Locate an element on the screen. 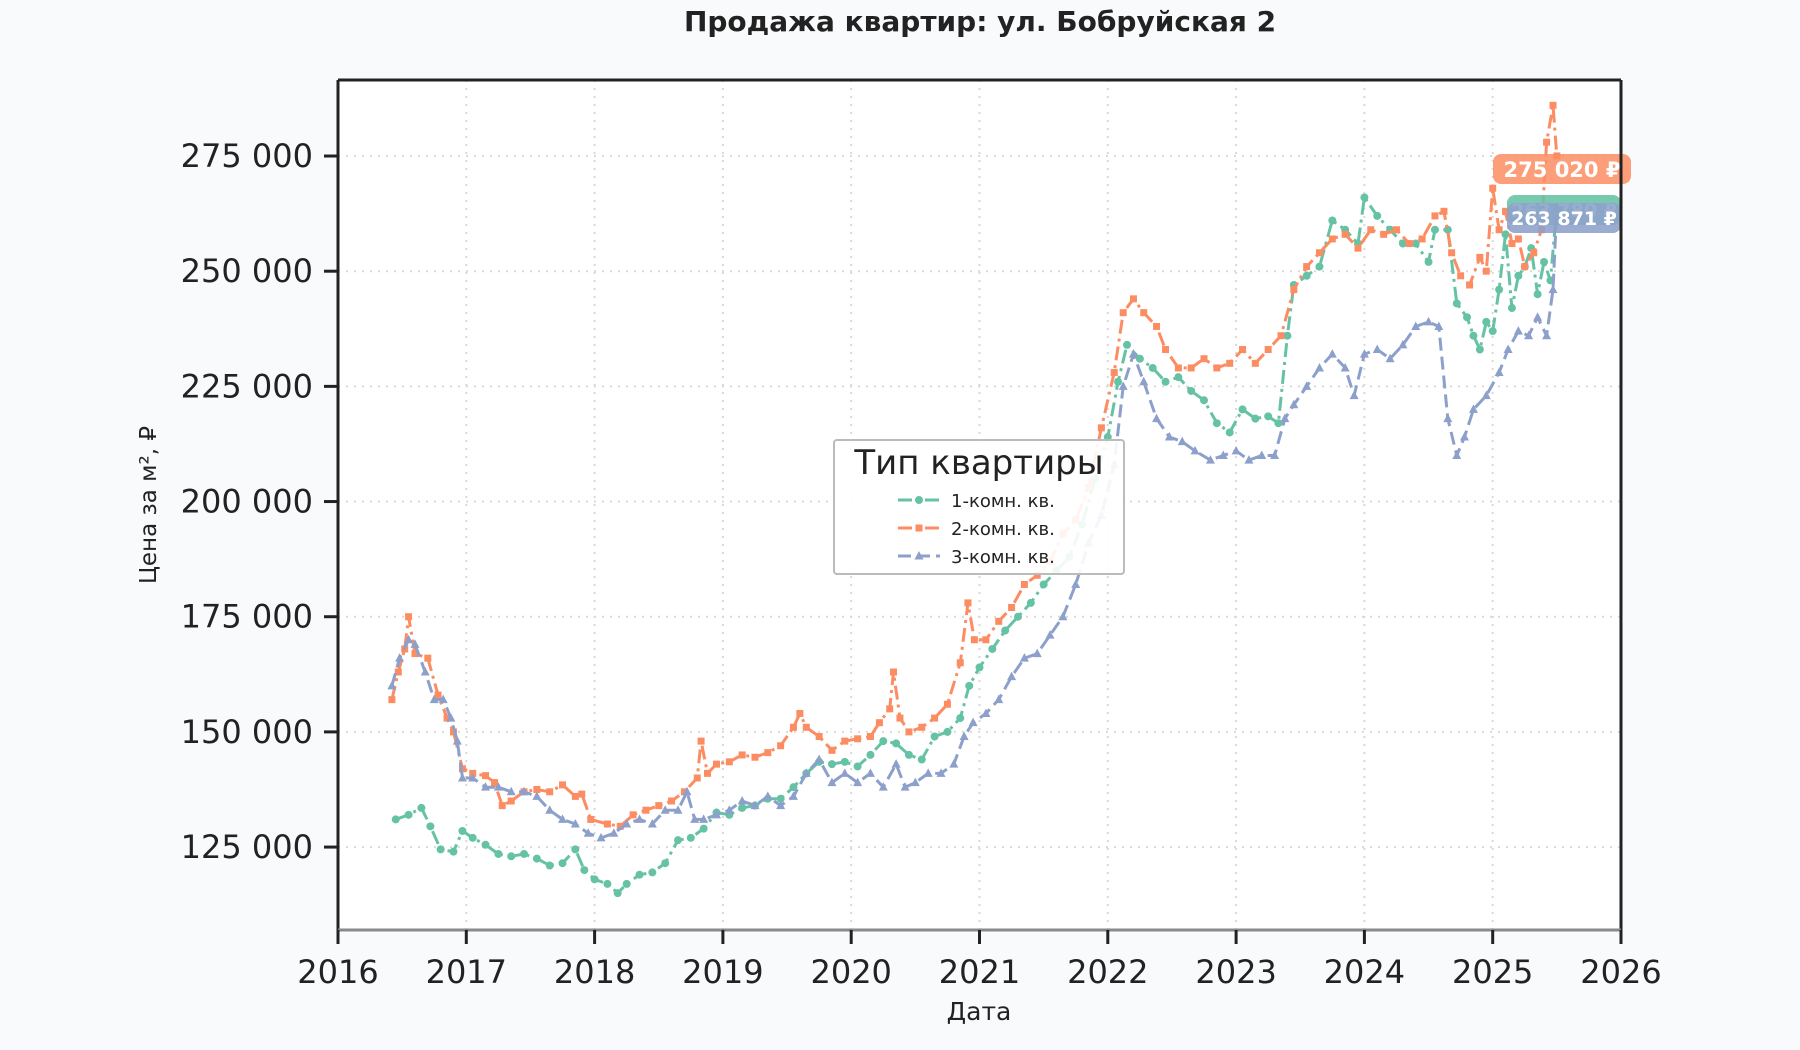 Image resolution: width=1800 pixels, height=1050 pixels. legend-entry-2: 2-комн. кв. is located at coordinates (976, 529).